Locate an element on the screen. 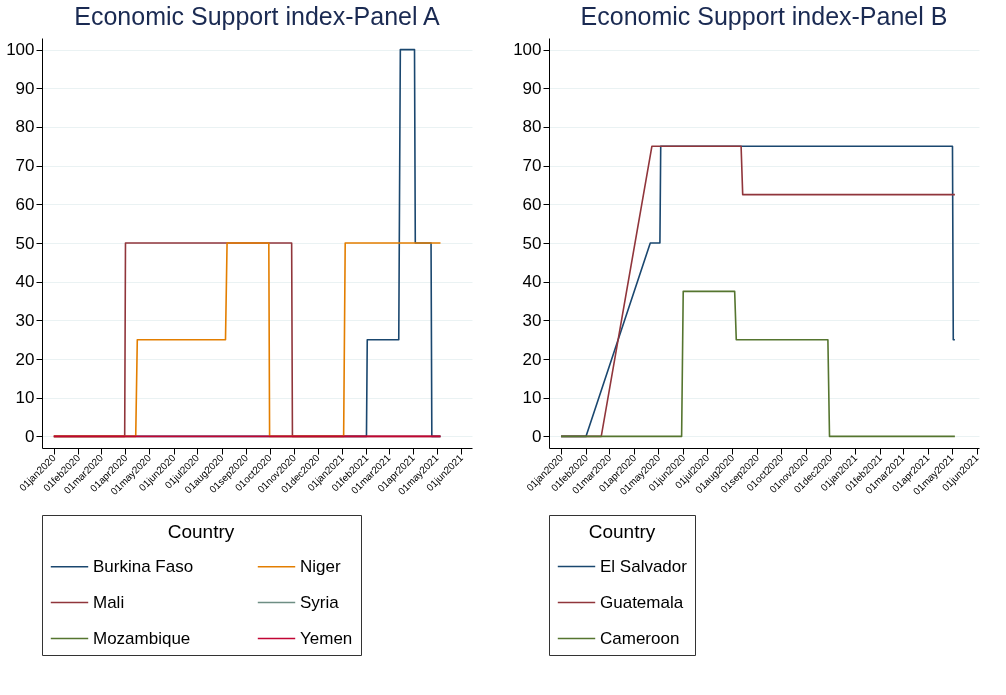 The image size is (1006, 695). legend-label: Guatemala is located at coordinates (642, 602).